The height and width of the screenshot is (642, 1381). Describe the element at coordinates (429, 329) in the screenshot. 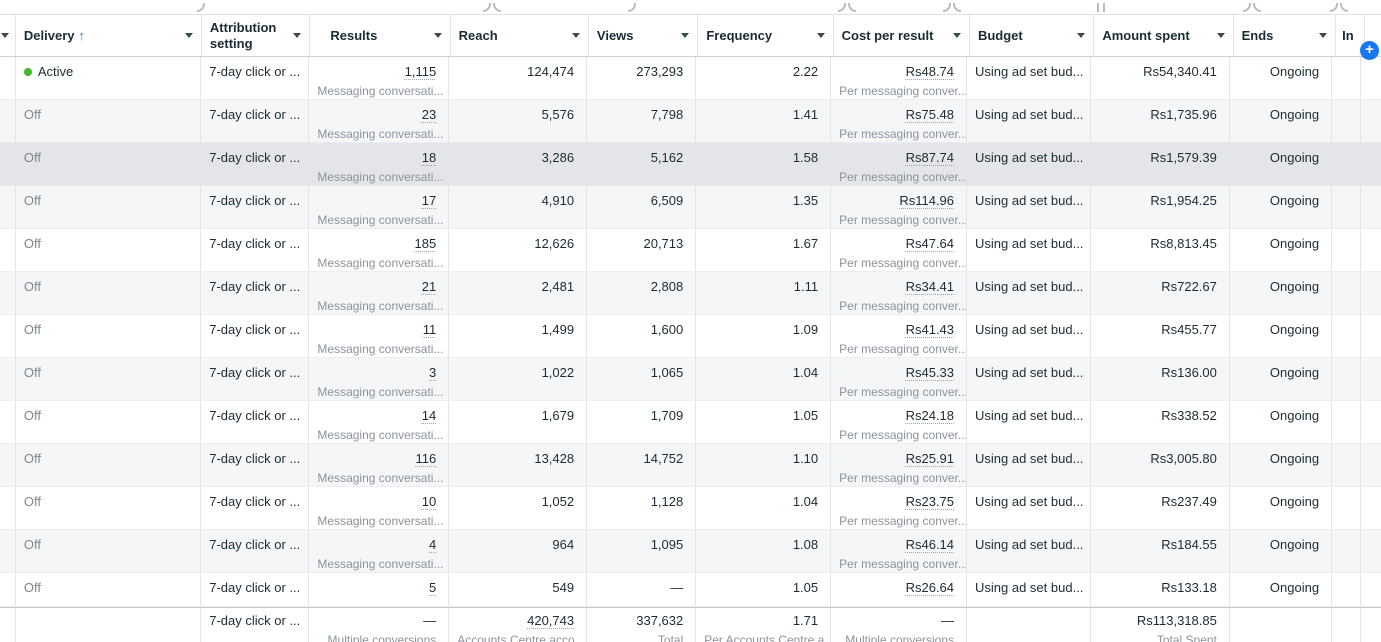

I see `results-value: 11` at that location.